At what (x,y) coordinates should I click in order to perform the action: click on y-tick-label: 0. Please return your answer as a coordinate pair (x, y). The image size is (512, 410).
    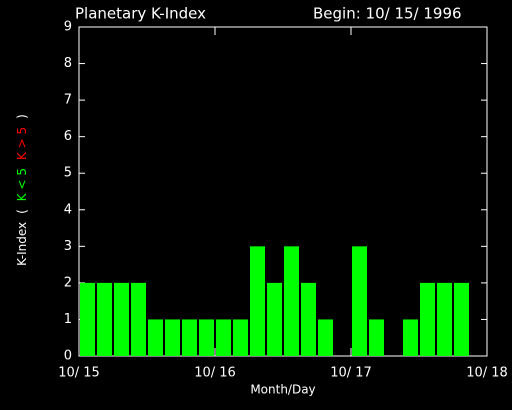
    Looking at the image, I should click on (68, 356).